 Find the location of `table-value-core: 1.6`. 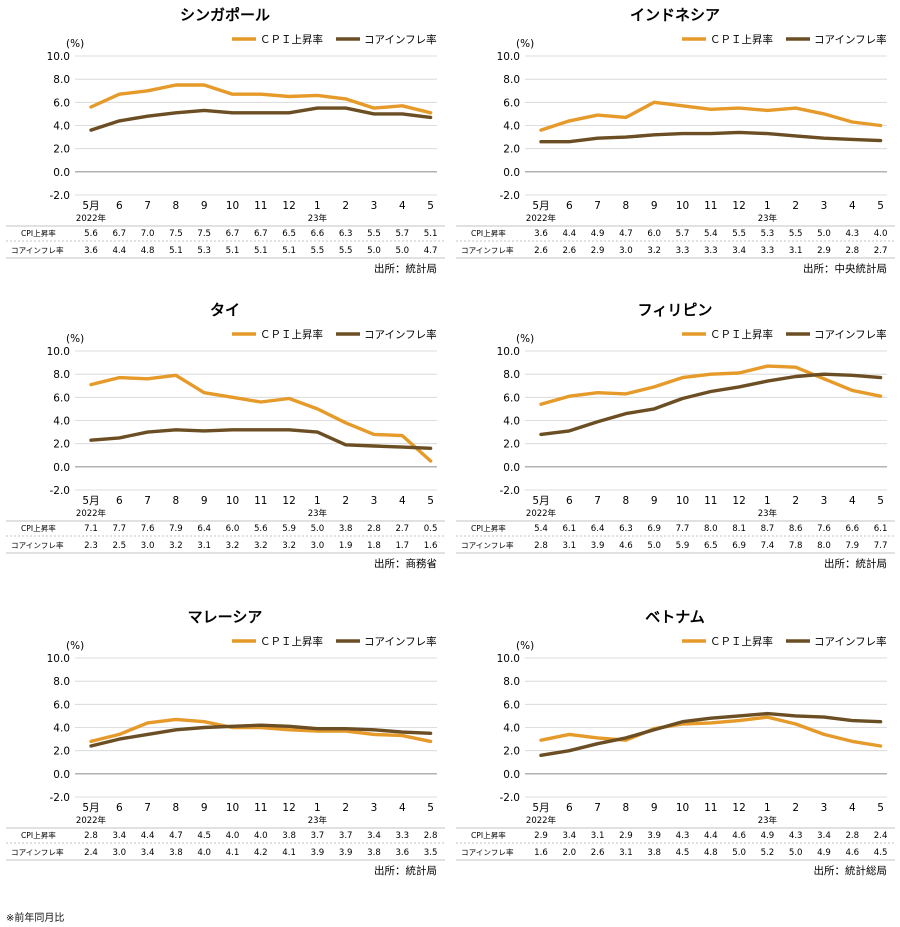

table-value-core: 1.6 is located at coordinates (431, 546).